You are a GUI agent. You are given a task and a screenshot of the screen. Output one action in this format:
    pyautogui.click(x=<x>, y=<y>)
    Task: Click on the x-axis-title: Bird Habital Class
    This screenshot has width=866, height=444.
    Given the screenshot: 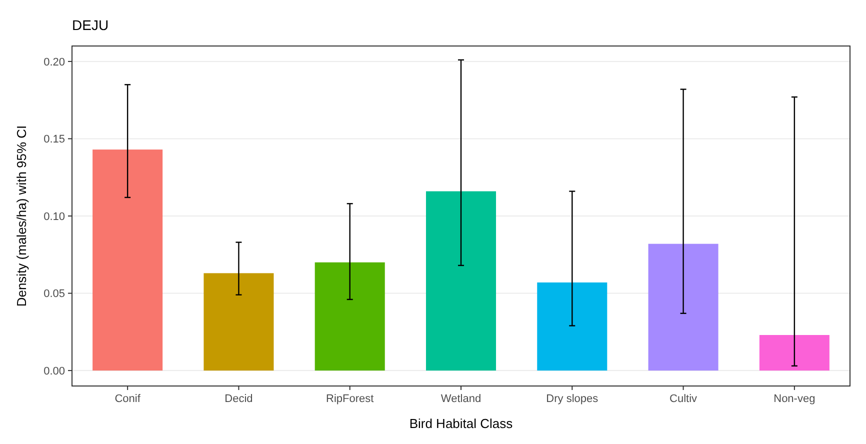 What is the action you would take?
    pyautogui.click(x=461, y=423)
    